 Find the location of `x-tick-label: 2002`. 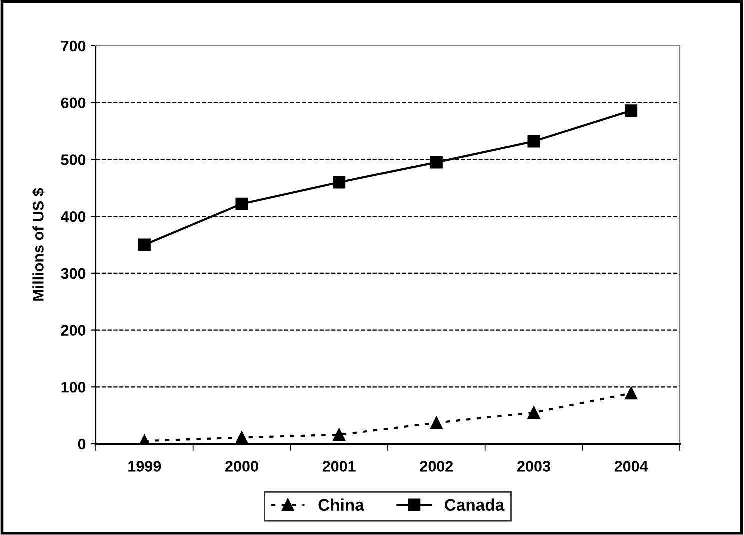

x-tick-label: 2002 is located at coordinates (437, 466).